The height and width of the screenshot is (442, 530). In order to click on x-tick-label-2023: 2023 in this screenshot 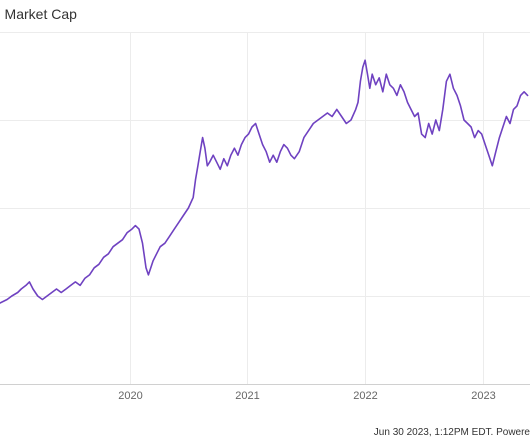, I will do `click(483, 396)`.